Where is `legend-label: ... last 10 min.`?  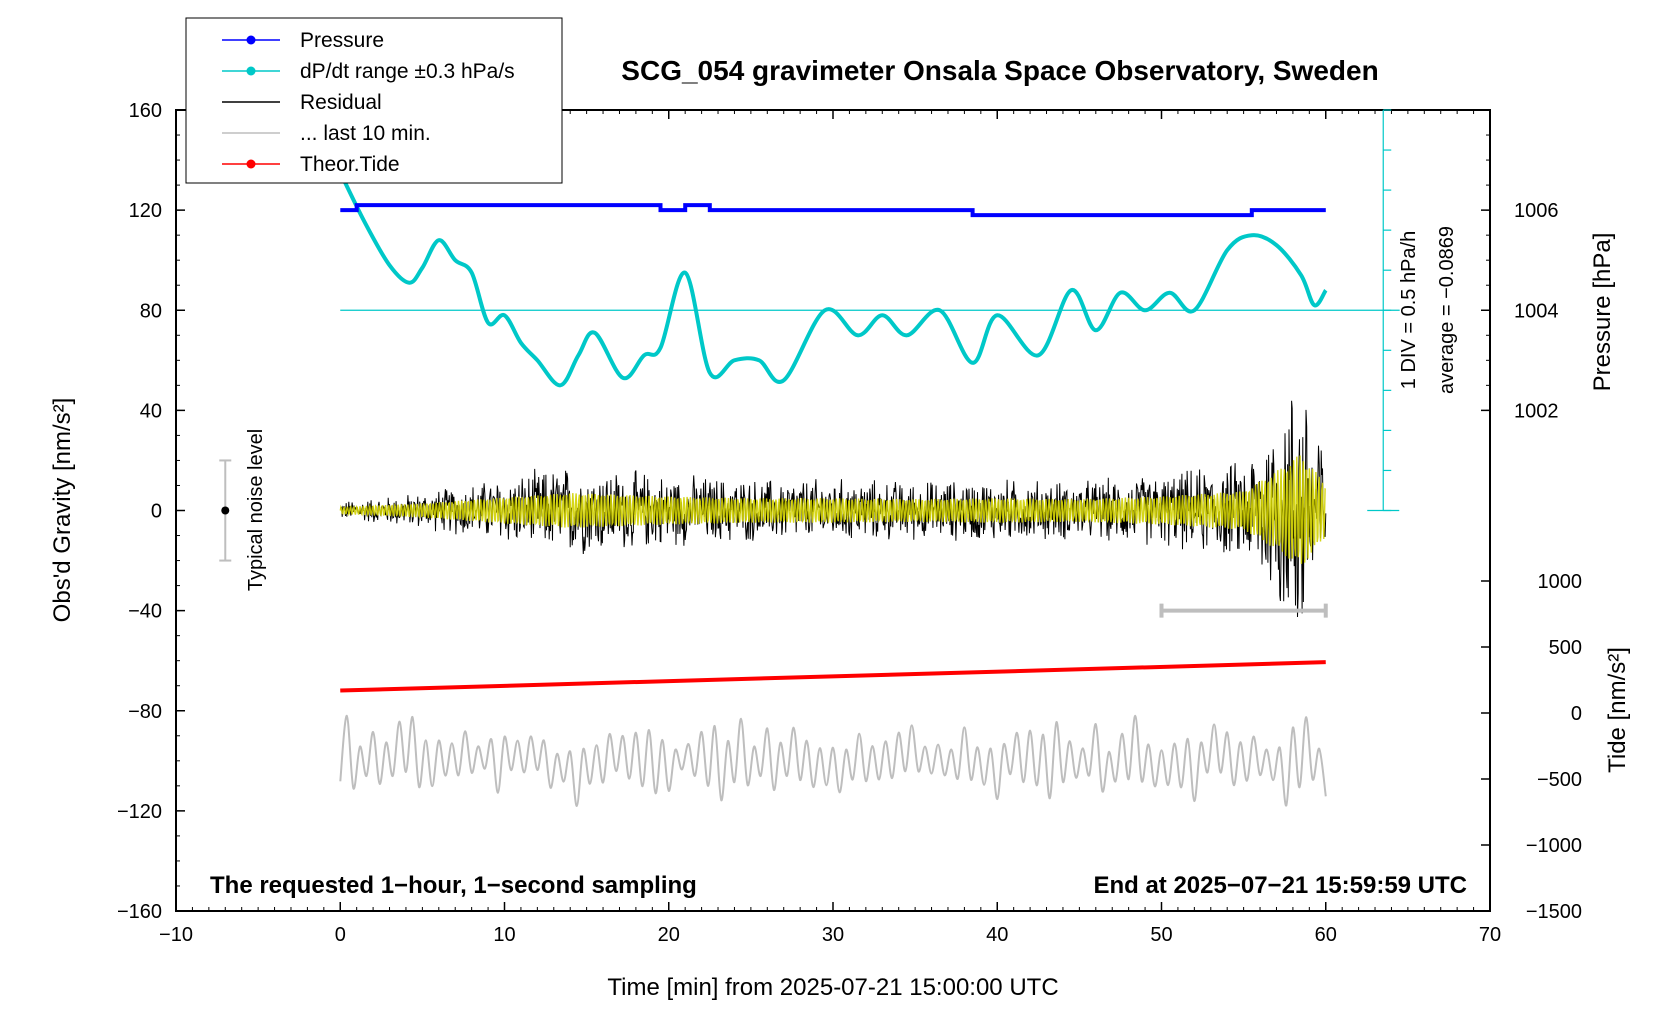
legend-label: ... last 10 min. is located at coordinates (365, 133).